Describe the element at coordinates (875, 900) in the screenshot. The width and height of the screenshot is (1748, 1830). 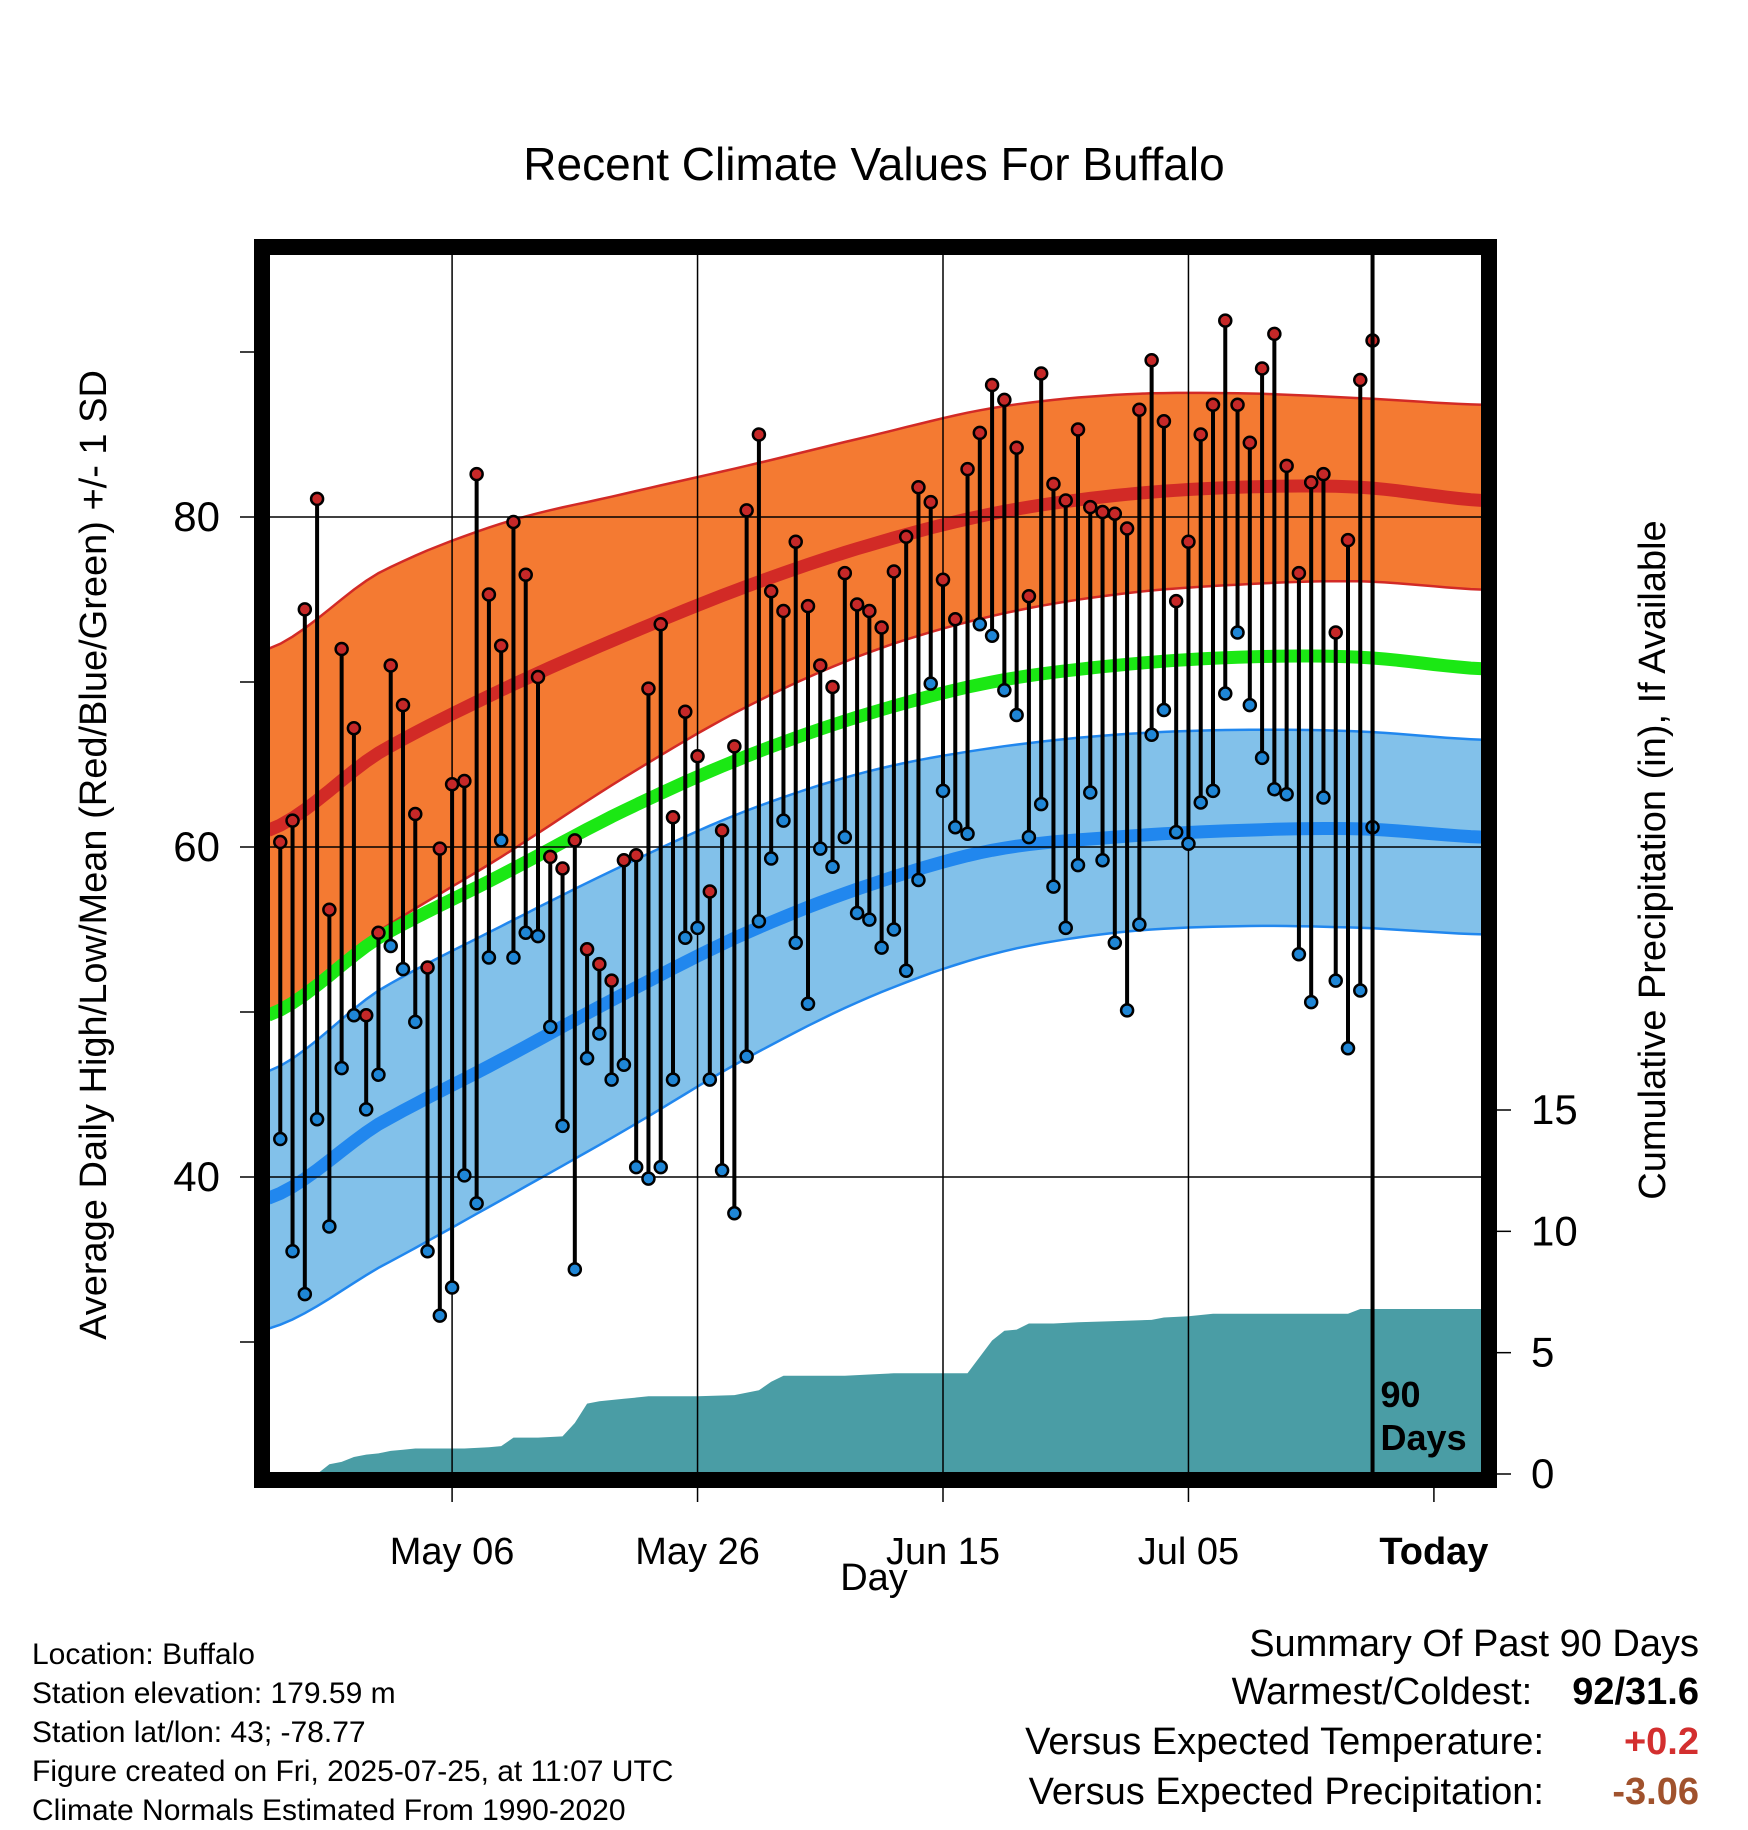
I see `low-normal-sd-band-upper-edge` at that location.